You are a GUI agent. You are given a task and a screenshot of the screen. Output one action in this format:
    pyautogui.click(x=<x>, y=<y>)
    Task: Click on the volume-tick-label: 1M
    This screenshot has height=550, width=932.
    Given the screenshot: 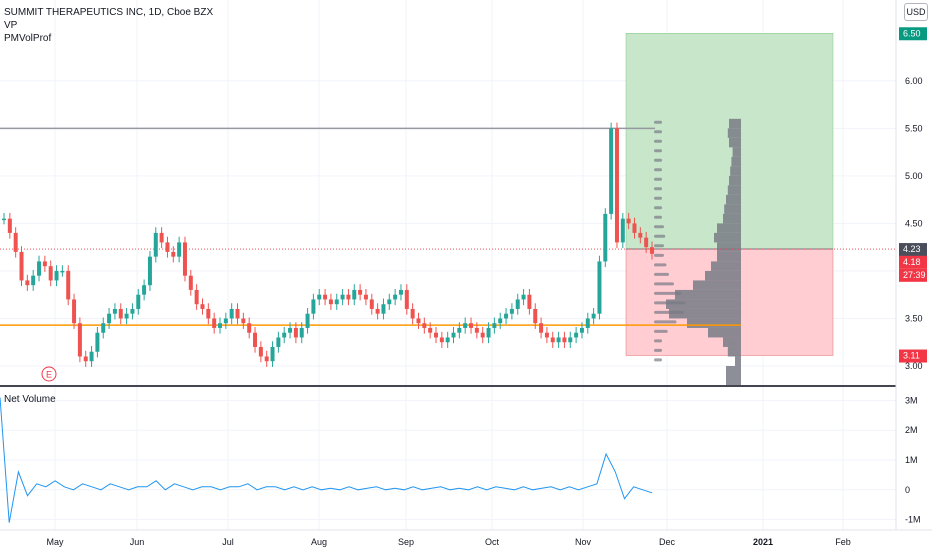 What is the action you would take?
    pyautogui.click(x=911, y=460)
    